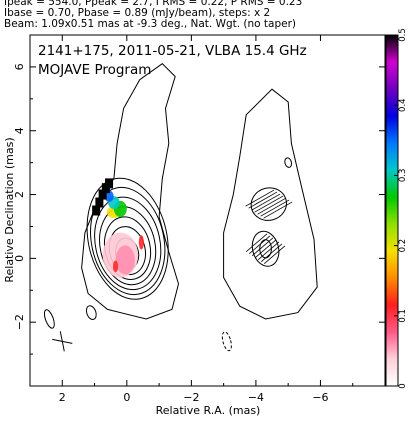 The height and width of the screenshot is (424, 409). I want to click on x-tick-label: 2, so click(62, 397).